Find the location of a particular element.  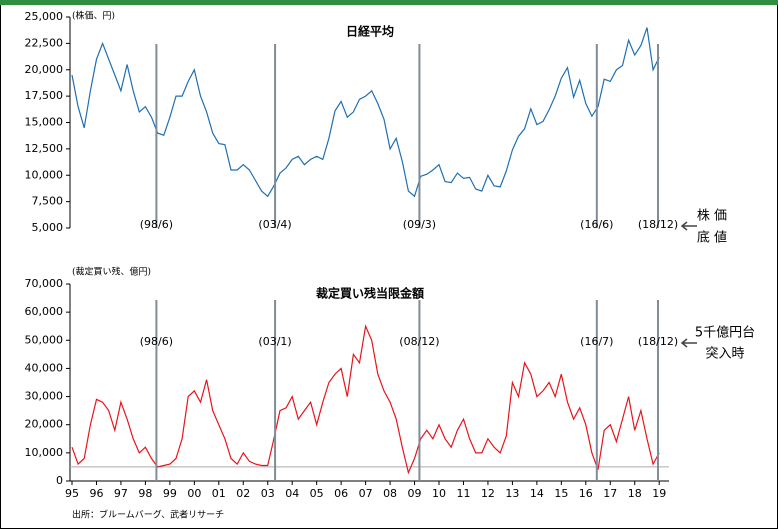

x-tick-label: 98 is located at coordinates (145, 493).